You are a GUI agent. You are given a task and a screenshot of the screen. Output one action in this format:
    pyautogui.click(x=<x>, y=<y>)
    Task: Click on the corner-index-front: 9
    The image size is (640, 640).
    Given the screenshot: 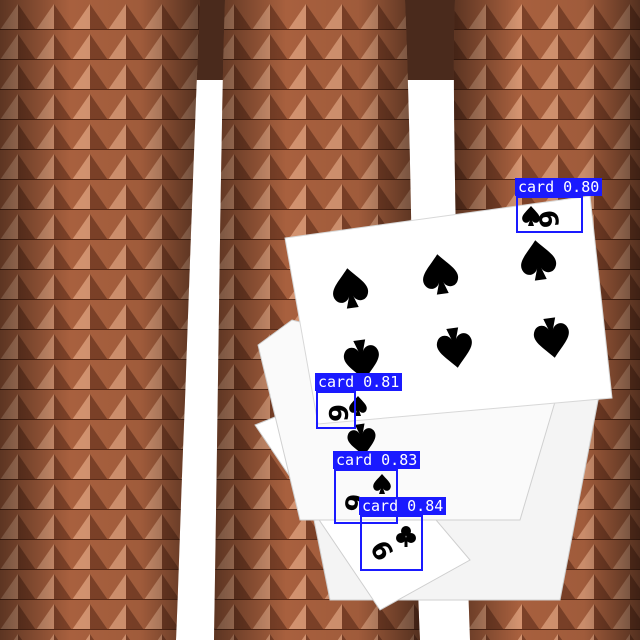 What is the action you would take?
    pyautogui.click(x=550, y=218)
    